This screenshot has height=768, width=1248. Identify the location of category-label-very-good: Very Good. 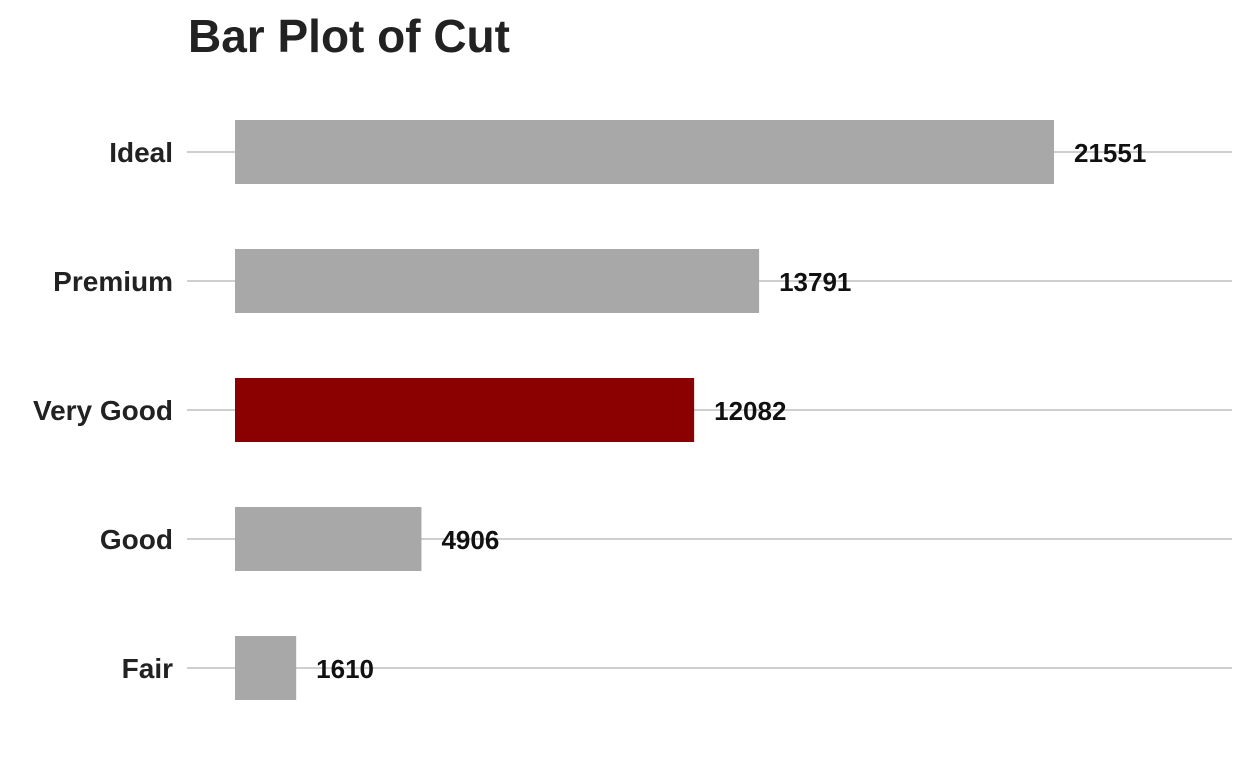
(103, 410).